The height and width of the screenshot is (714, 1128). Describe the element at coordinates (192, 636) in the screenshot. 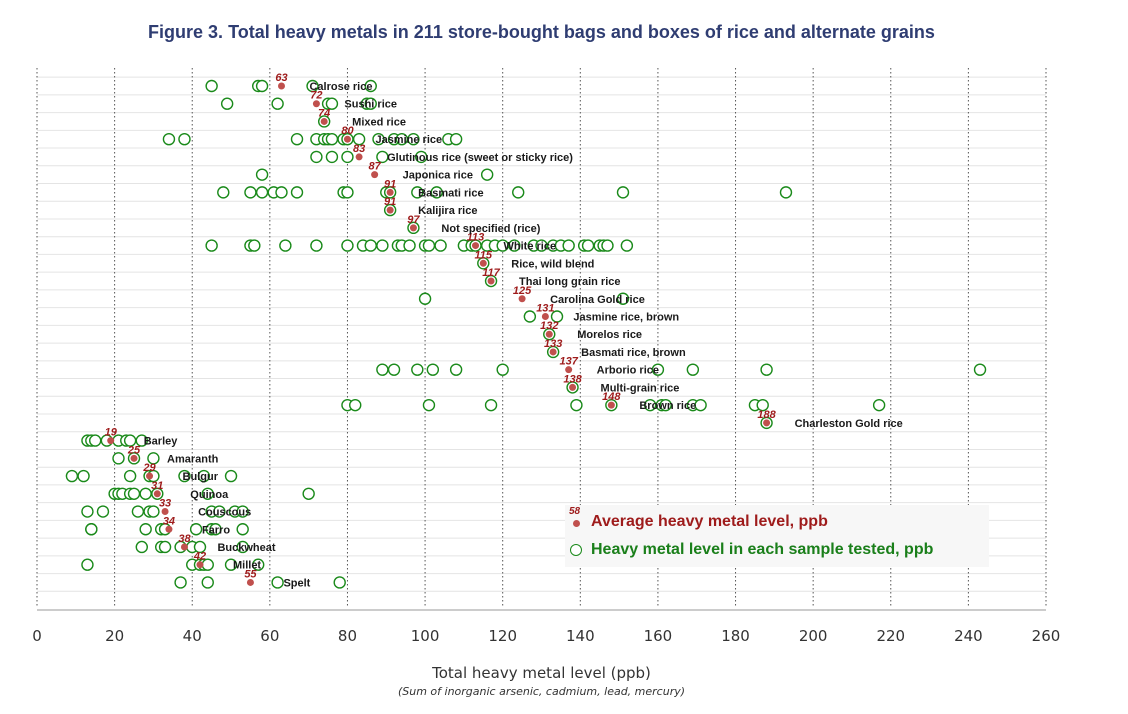

I see `x-tick-label: 40` at that location.